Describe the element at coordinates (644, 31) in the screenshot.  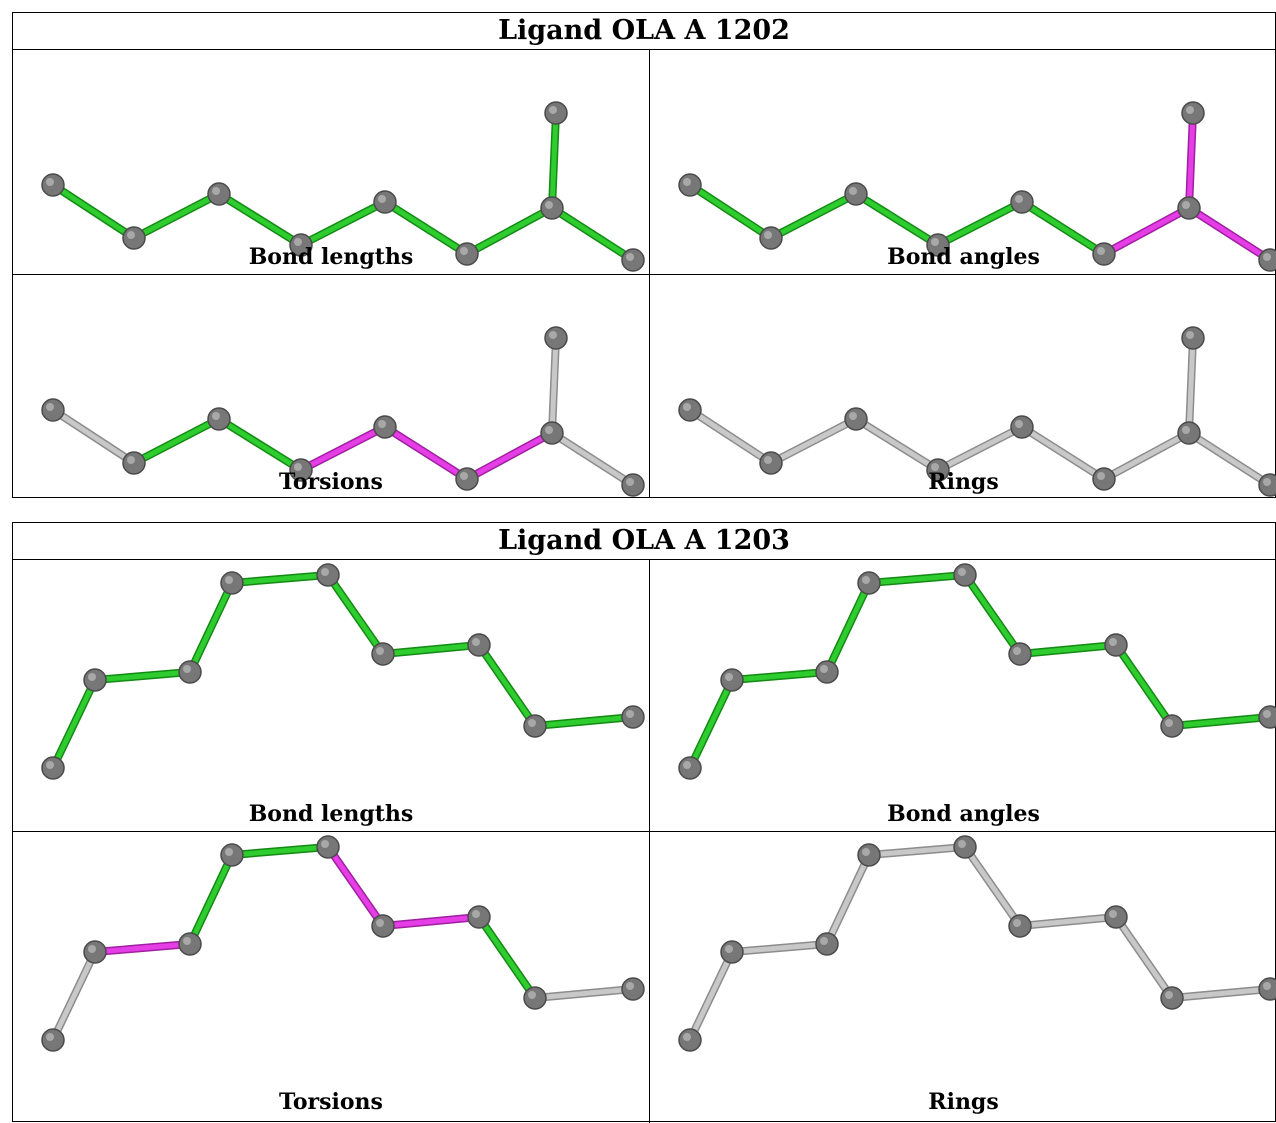
I see `panel-title: Ligand OLA A 1202` at that location.